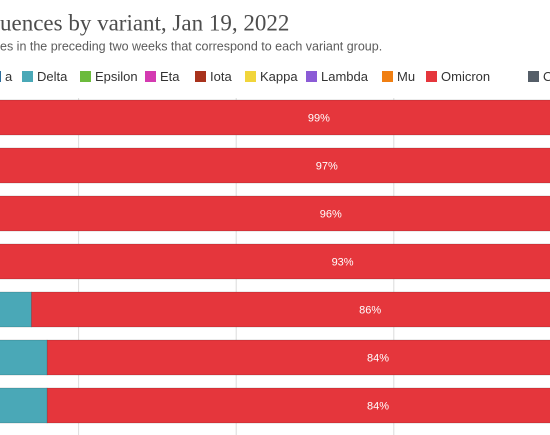  Describe the element at coordinates (319, 118) in the screenshot. I see `data-label: 99%` at that location.